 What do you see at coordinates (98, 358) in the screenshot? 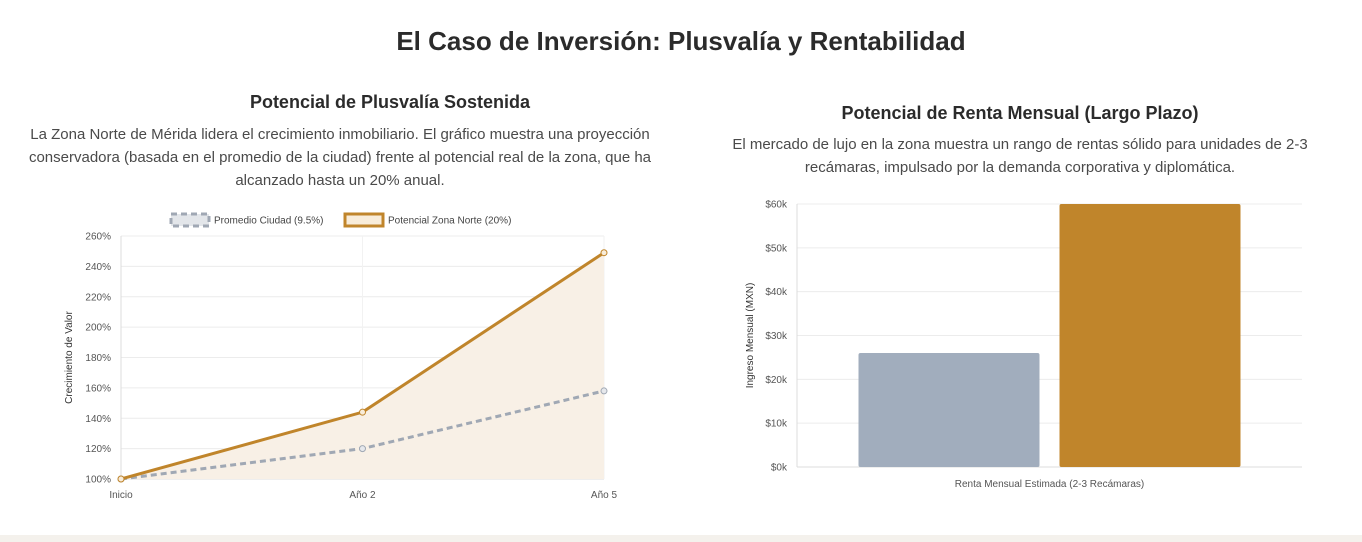
I see `line-chart-y-tick: 180%` at bounding box center [98, 358].